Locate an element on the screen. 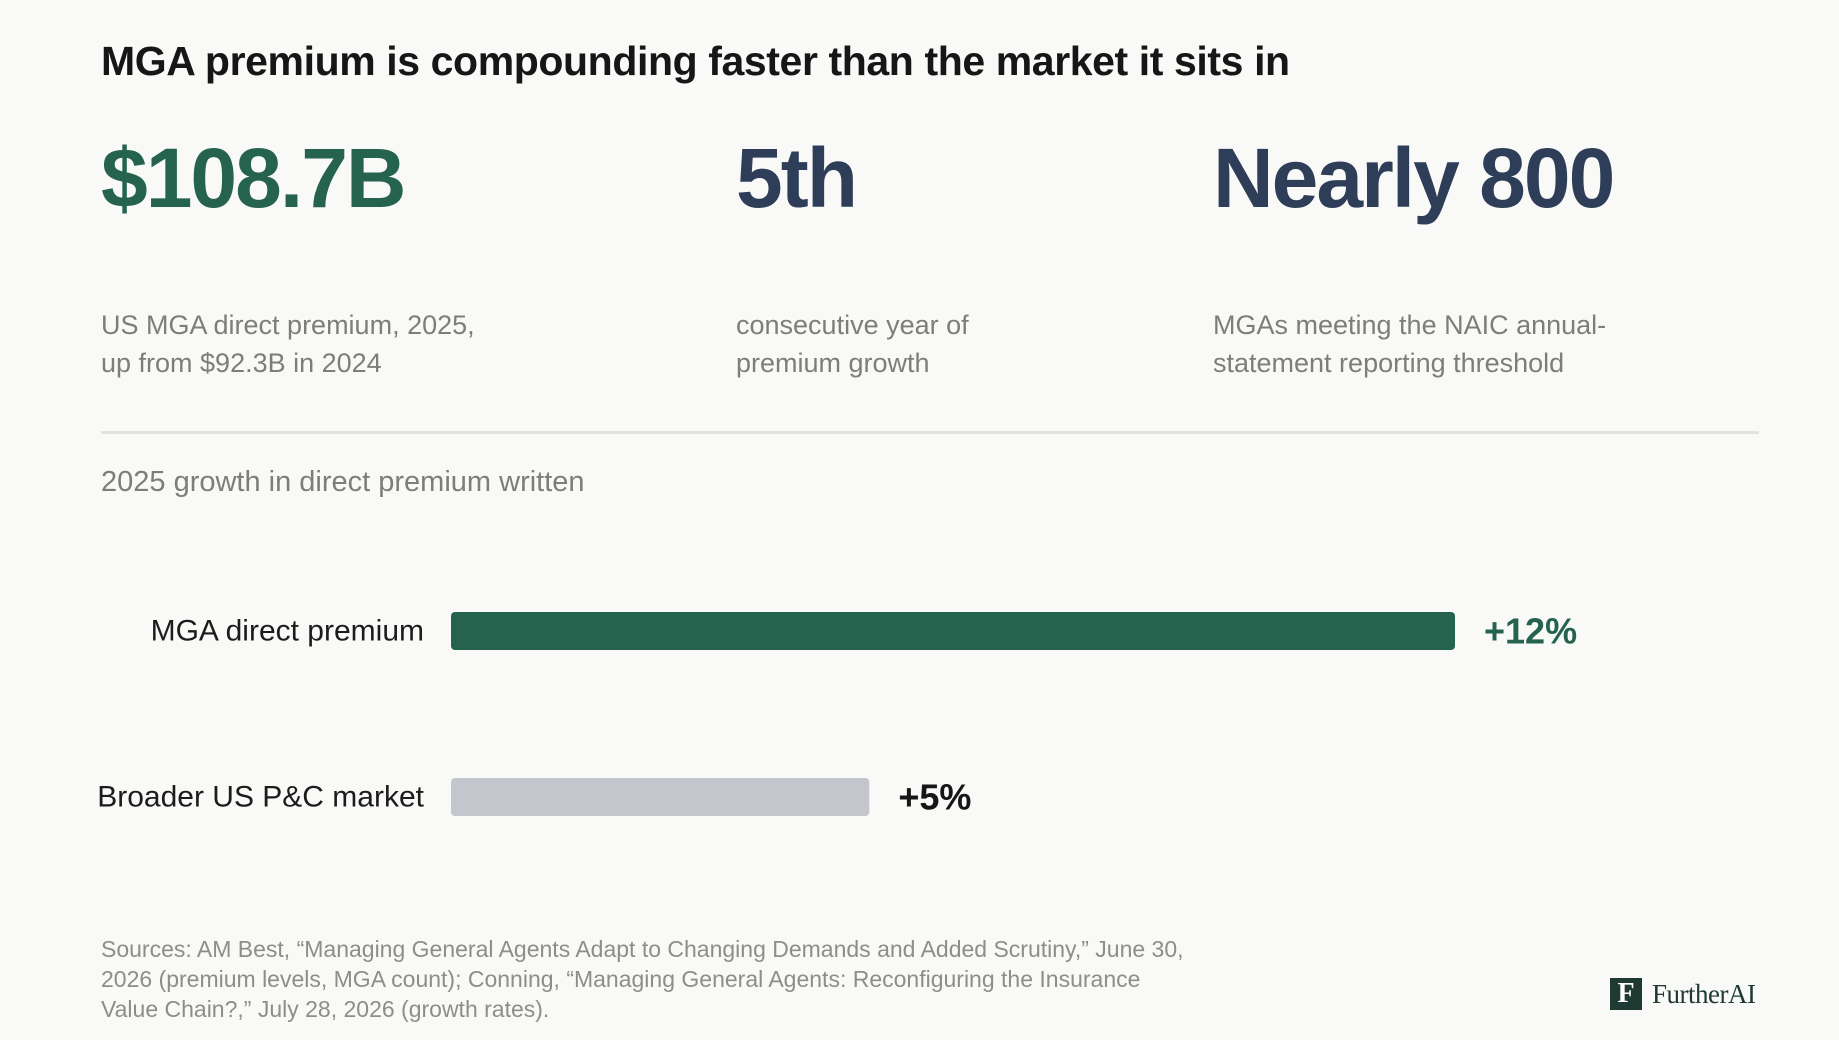 This screenshot has height=1040, width=1839. furtherai-logo: F FurtherAI is located at coordinates (1683, 994).